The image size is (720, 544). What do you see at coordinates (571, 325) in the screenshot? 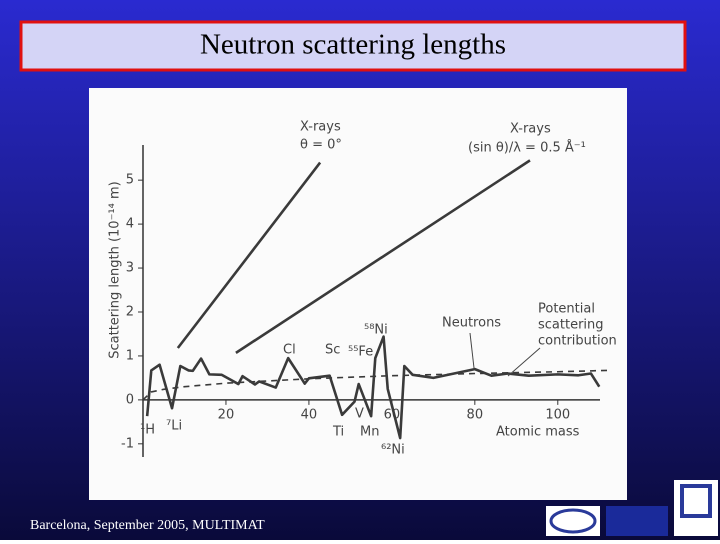
I see `annotation: scattering` at bounding box center [571, 325].